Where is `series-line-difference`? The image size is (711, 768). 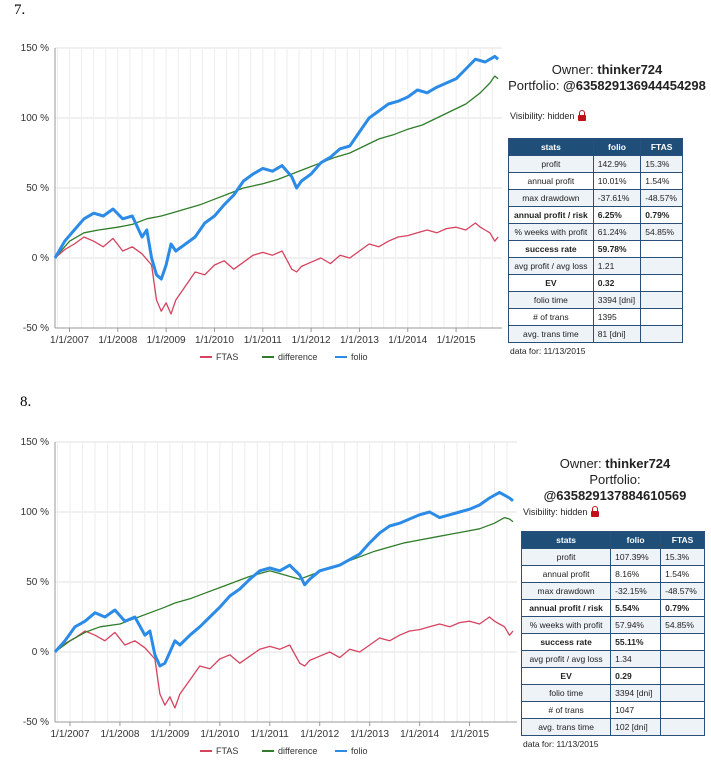
series-line-difference is located at coordinates (276, 167).